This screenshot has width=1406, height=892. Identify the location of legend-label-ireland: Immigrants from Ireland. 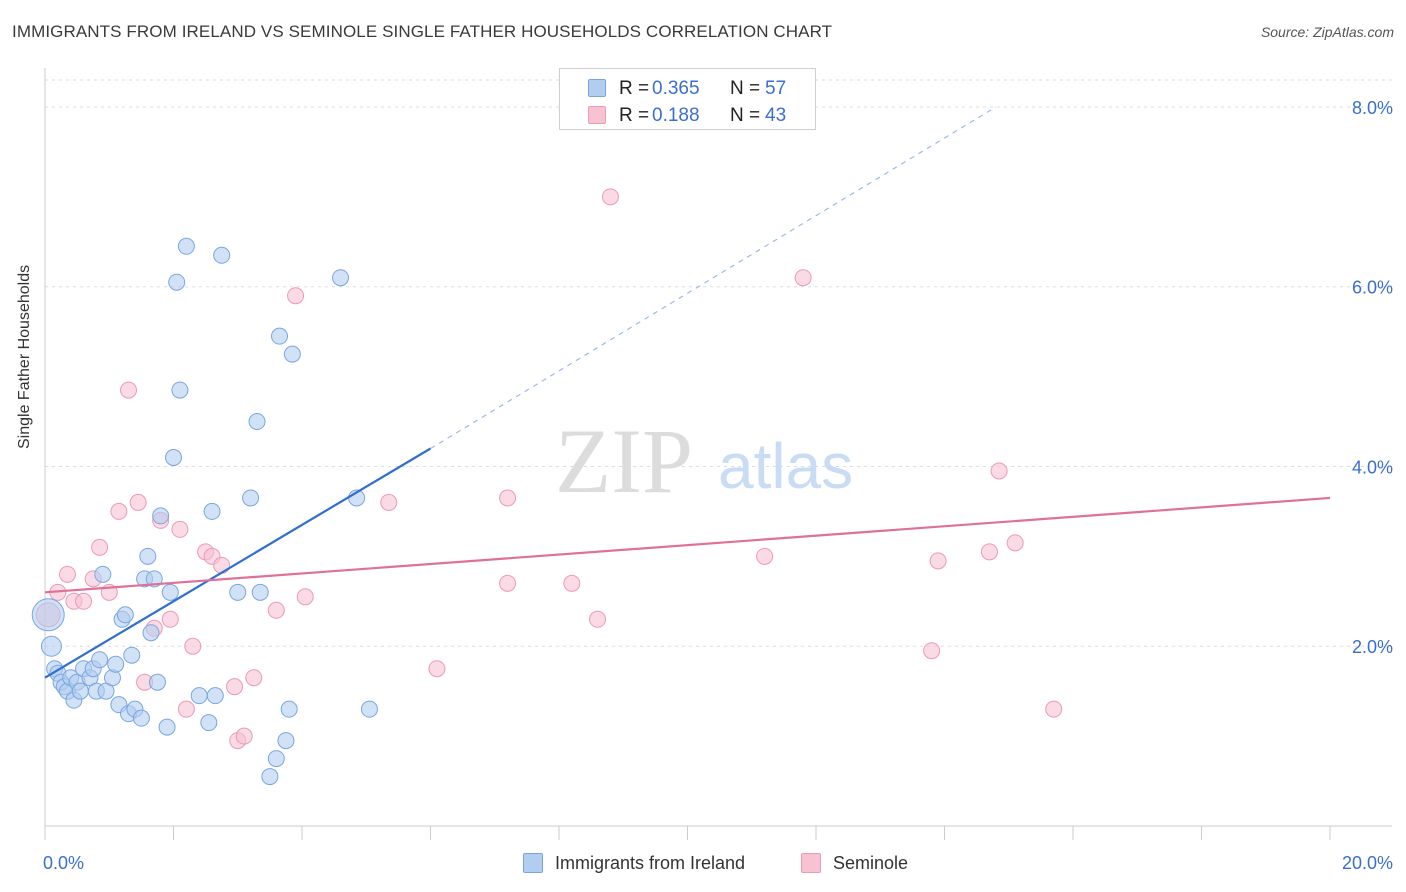
(650, 863).